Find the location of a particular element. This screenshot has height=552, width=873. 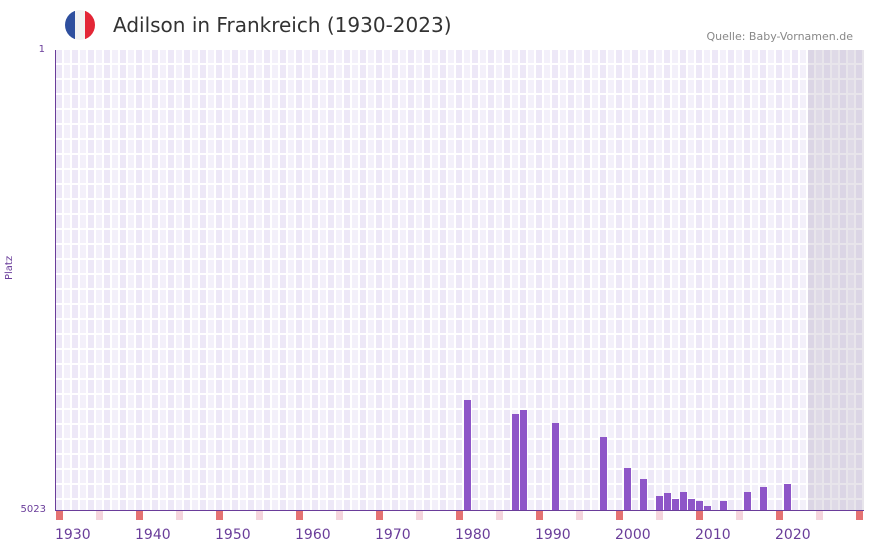

bar-2011 is located at coordinates (707, 508).